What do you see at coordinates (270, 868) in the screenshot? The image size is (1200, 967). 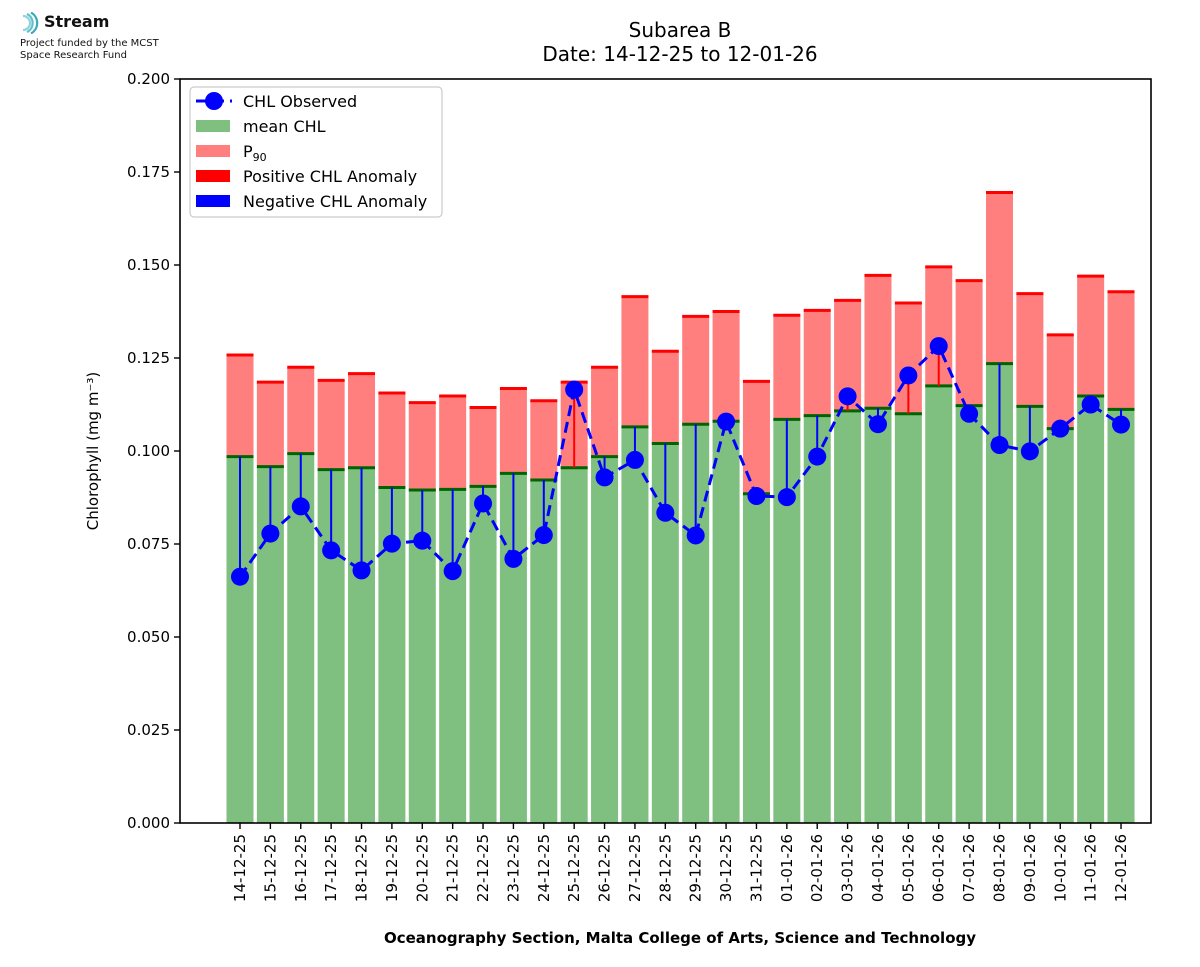 I see `x-tick-label: 15-12-25` at bounding box center [270, 868].